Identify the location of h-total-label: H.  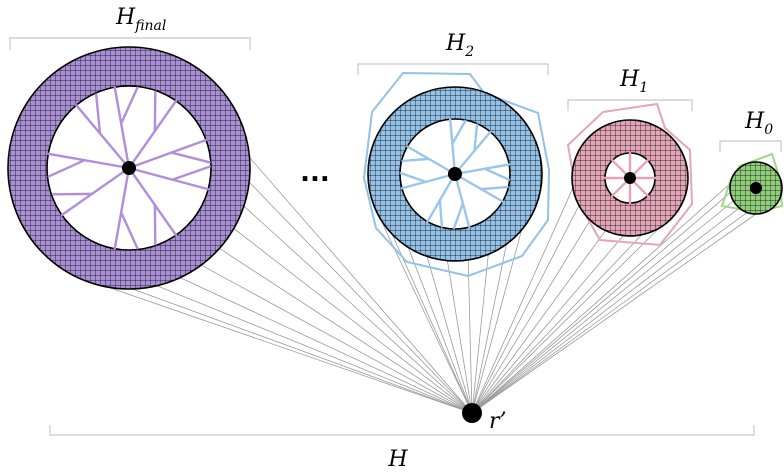
(397, 459).